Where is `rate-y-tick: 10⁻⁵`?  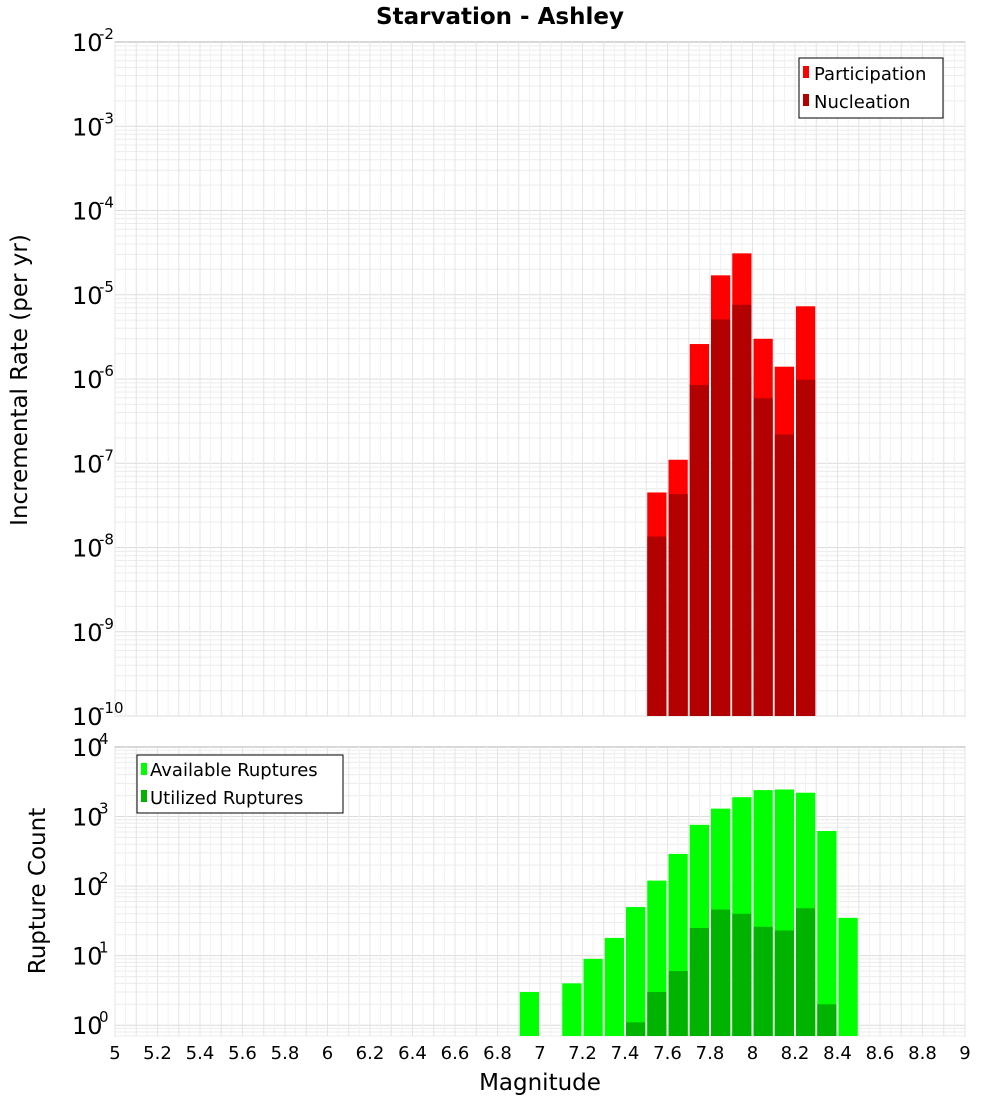 rate-y-tick: 10⁻⁵ is located at coordinates (93, 294).